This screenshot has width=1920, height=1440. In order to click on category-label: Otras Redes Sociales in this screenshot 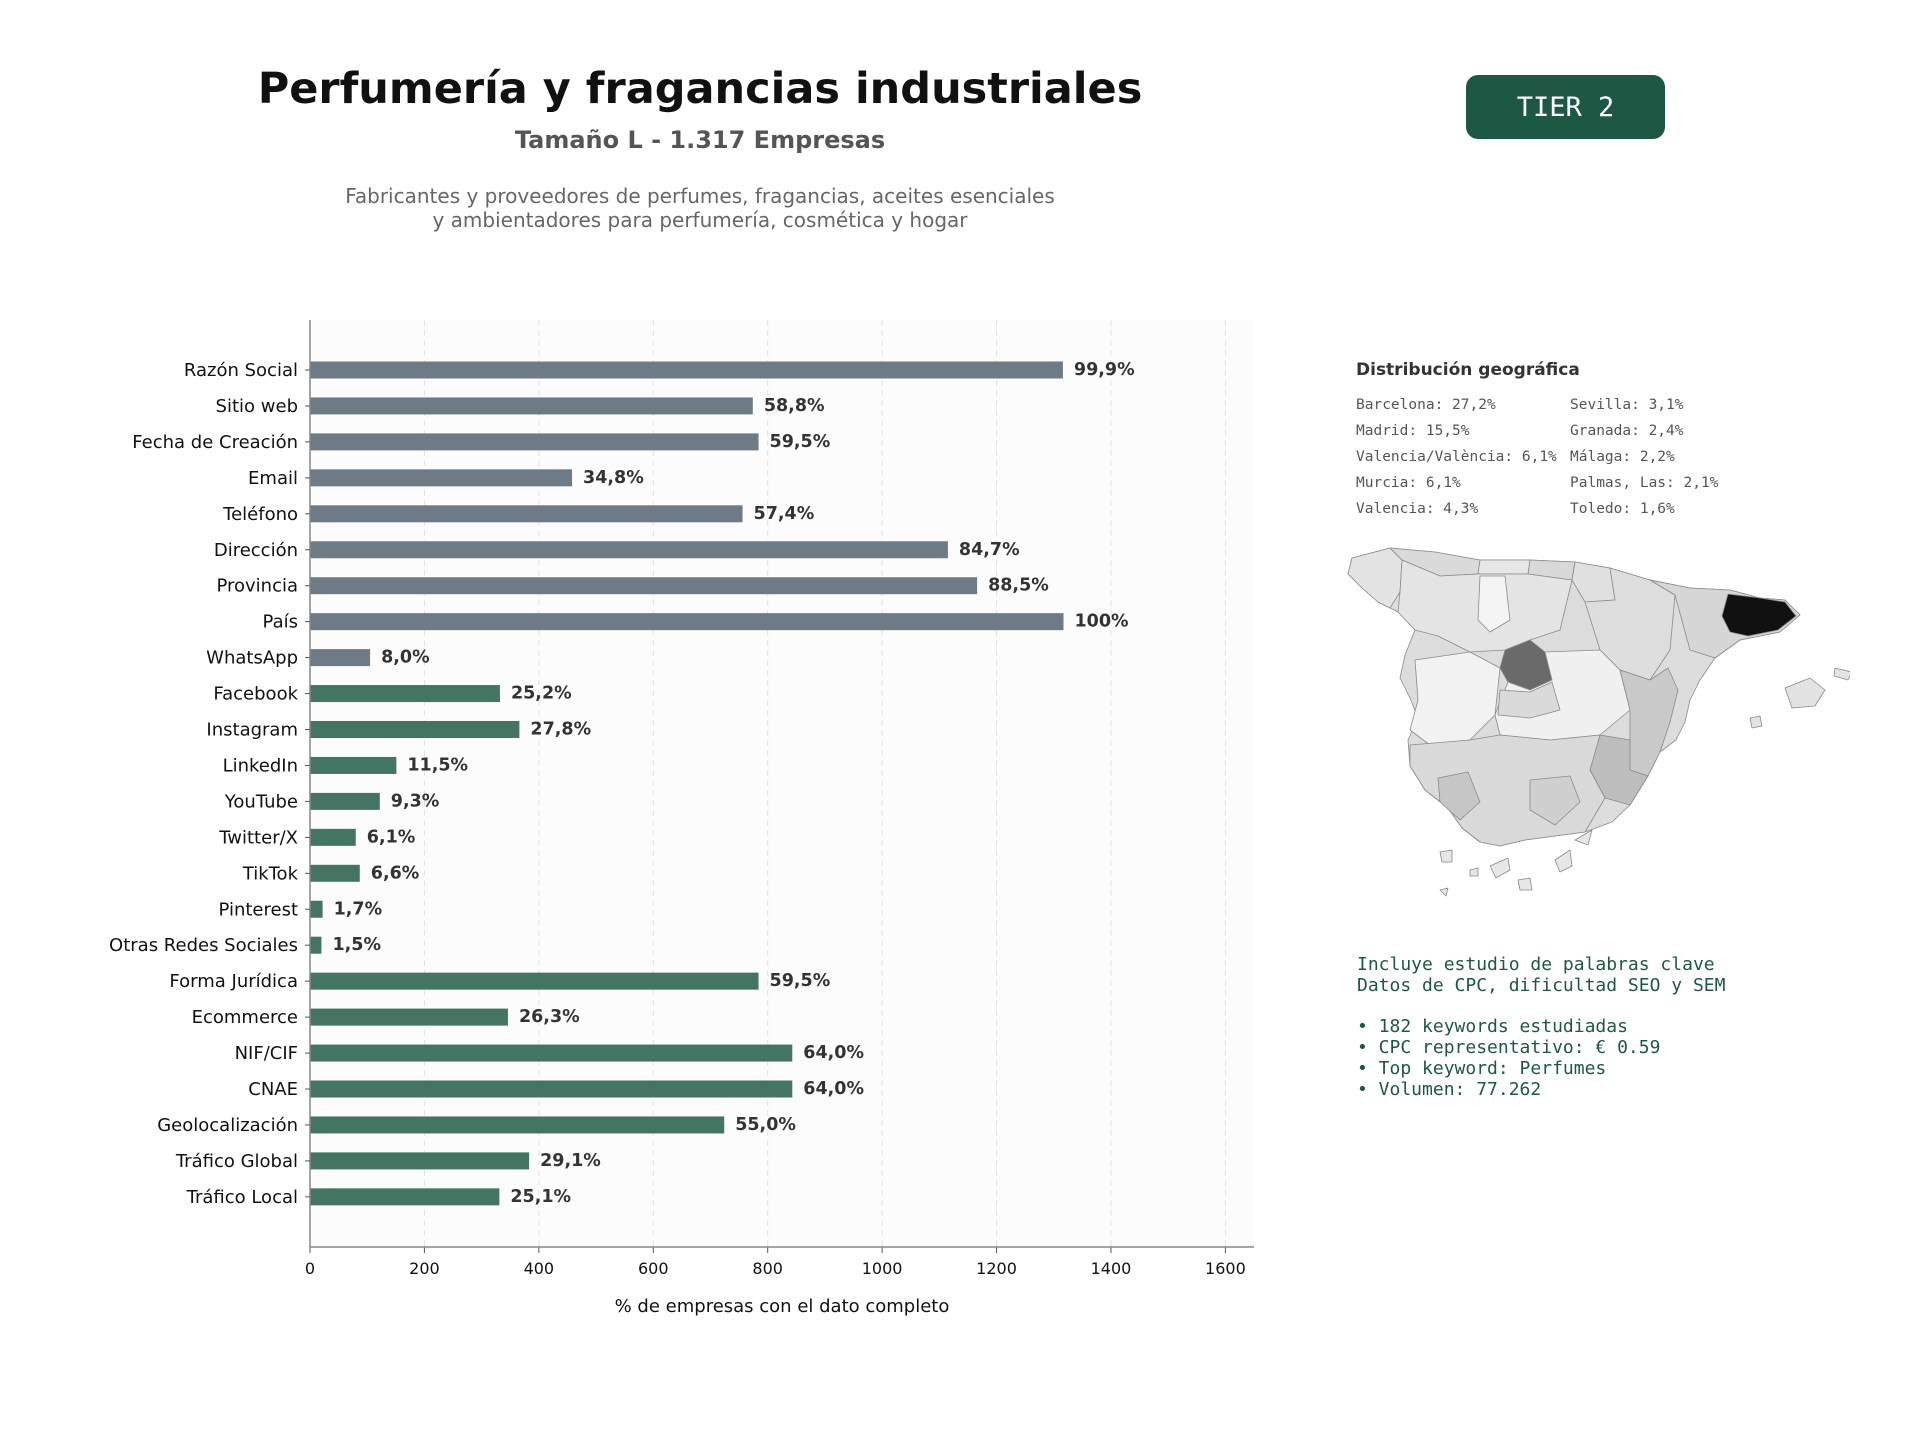, I will do `click(203, 945)`.